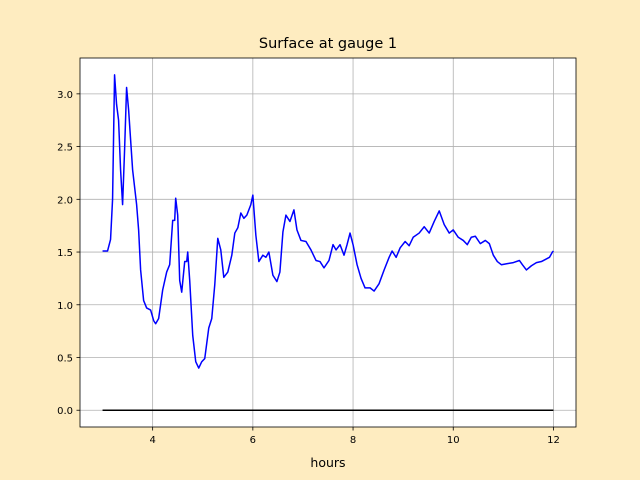 This screenshot has height=480, width=640. What do you see at coordinates (65, 95) in the screenshot?
I see `y-tick-label: 3.0` at bounding box center [65, 95].